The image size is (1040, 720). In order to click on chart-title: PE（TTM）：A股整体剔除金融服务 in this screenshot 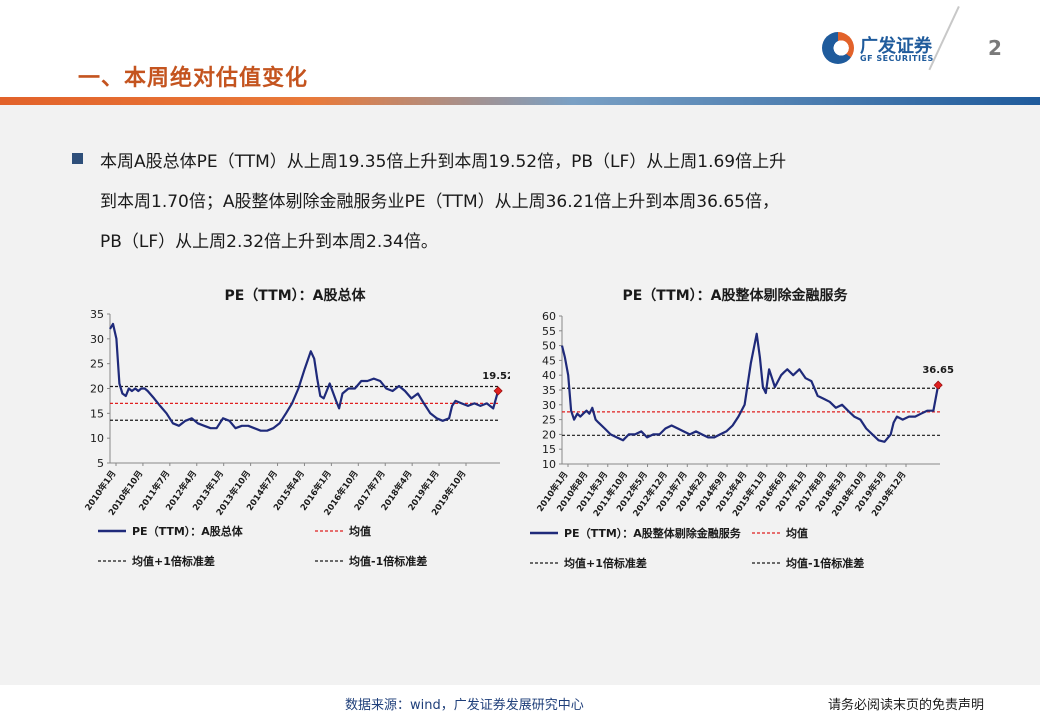, I will do `click(735, 295)`.